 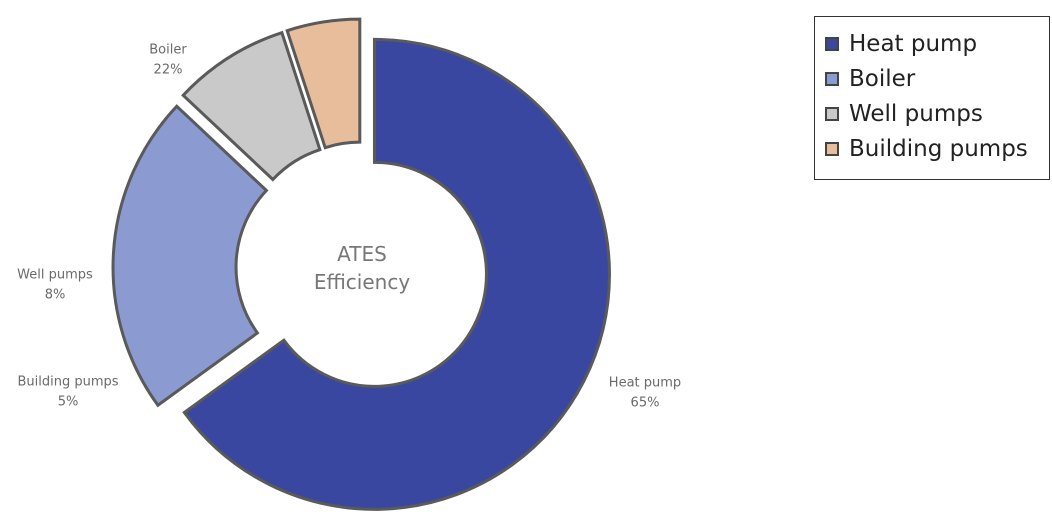 I want to click on legend-item: Building pumps, so click(x=932, y=148).